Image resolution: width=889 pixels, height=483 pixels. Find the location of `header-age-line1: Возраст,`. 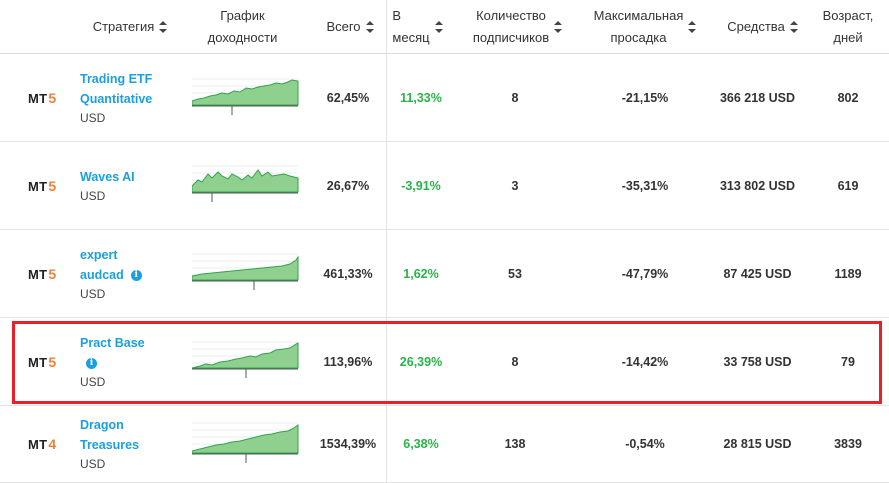

header-age-line1: Возраст, is located at coordinates (848, 15).